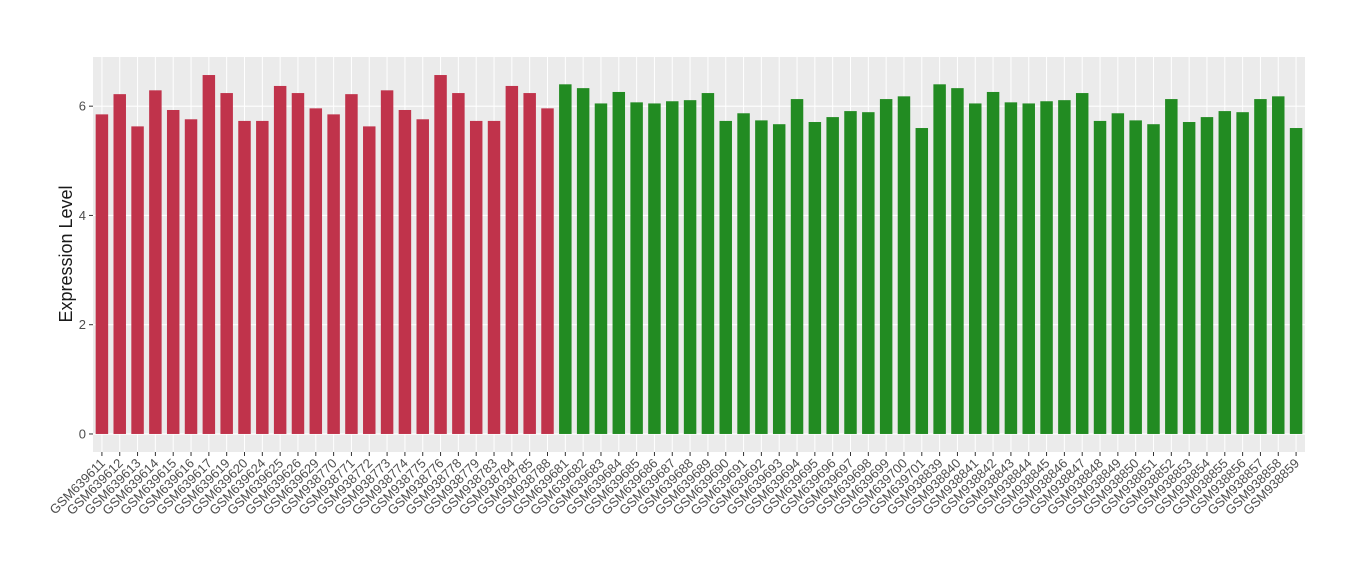 Image resolution: width=1360 pixels, height=585 pixels. What do you see at coordinates (82, 433) in the screenshot?
I see `y-tick-label: 0` at bounding box center [82, 433].